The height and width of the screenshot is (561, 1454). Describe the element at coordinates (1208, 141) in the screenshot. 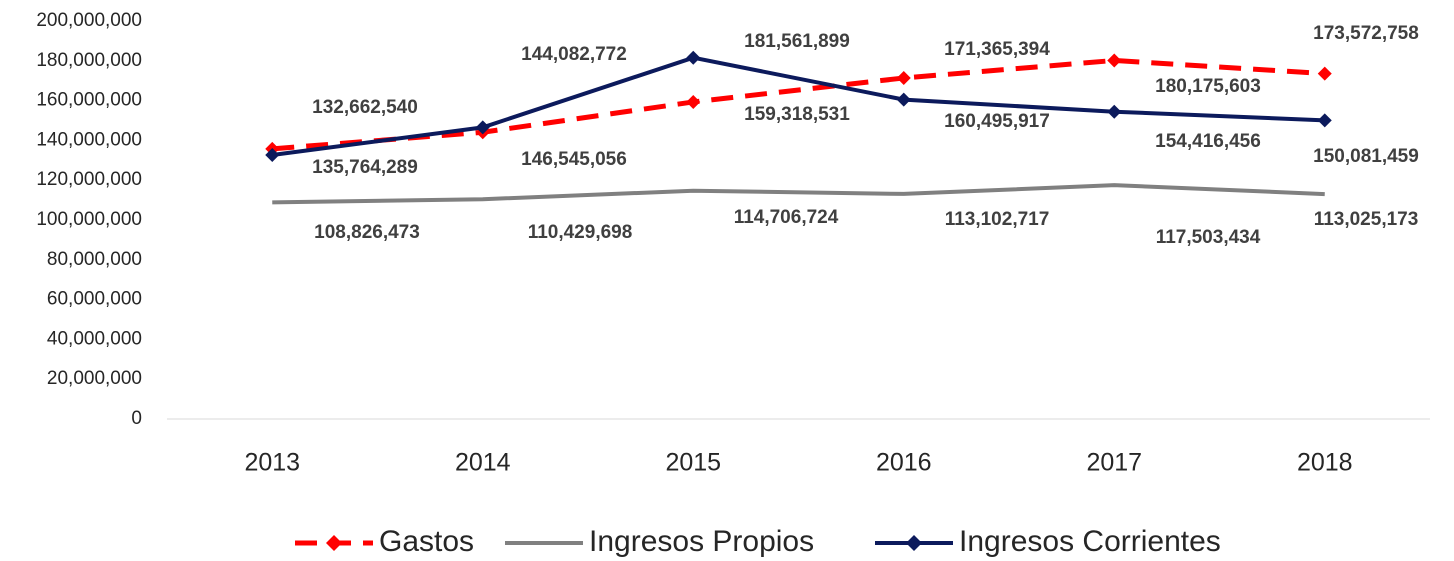

I see `data-label: 154,416,456` at that location.